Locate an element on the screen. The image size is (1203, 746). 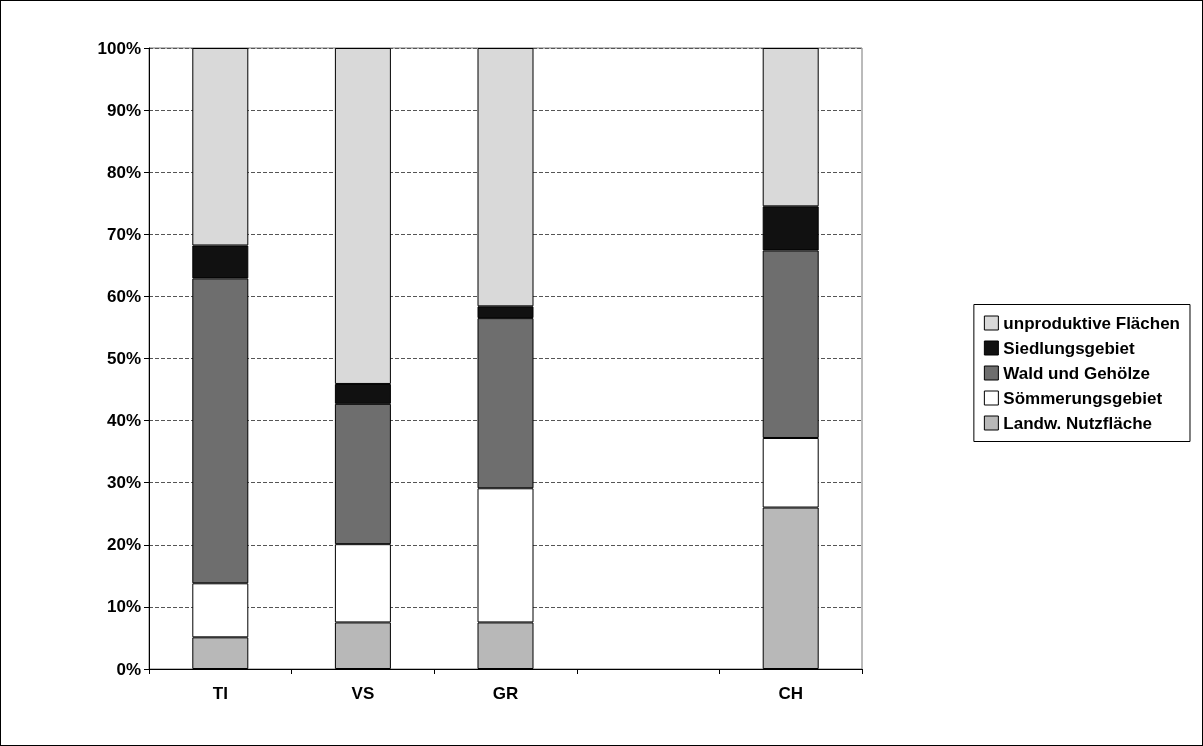
legend-label: Sömmerungsgebiet is located at coordinates (1083, 398).